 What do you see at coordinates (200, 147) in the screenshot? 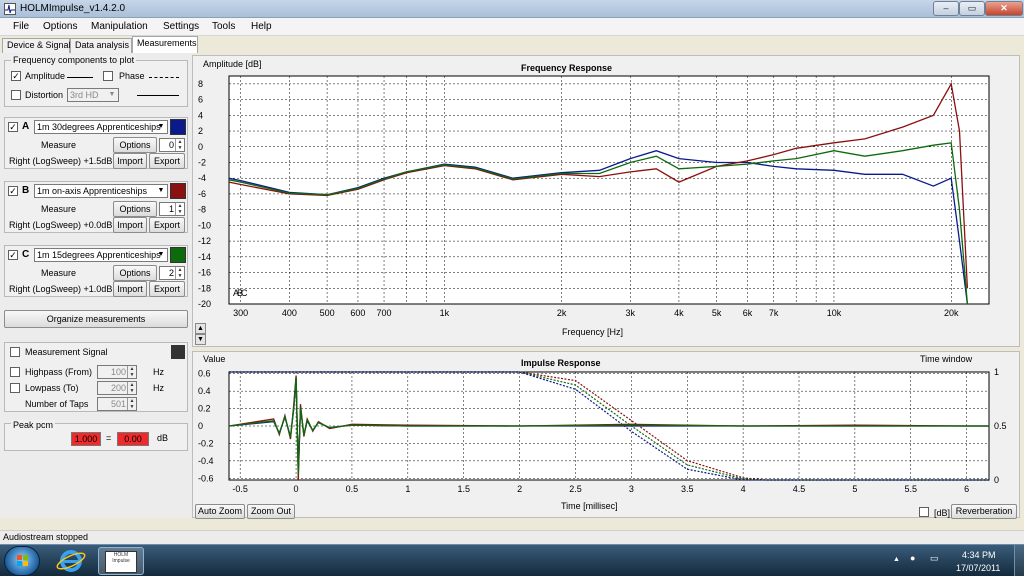
I see `frequency-y-tick-label: 0` at bounding box center [200, 147].